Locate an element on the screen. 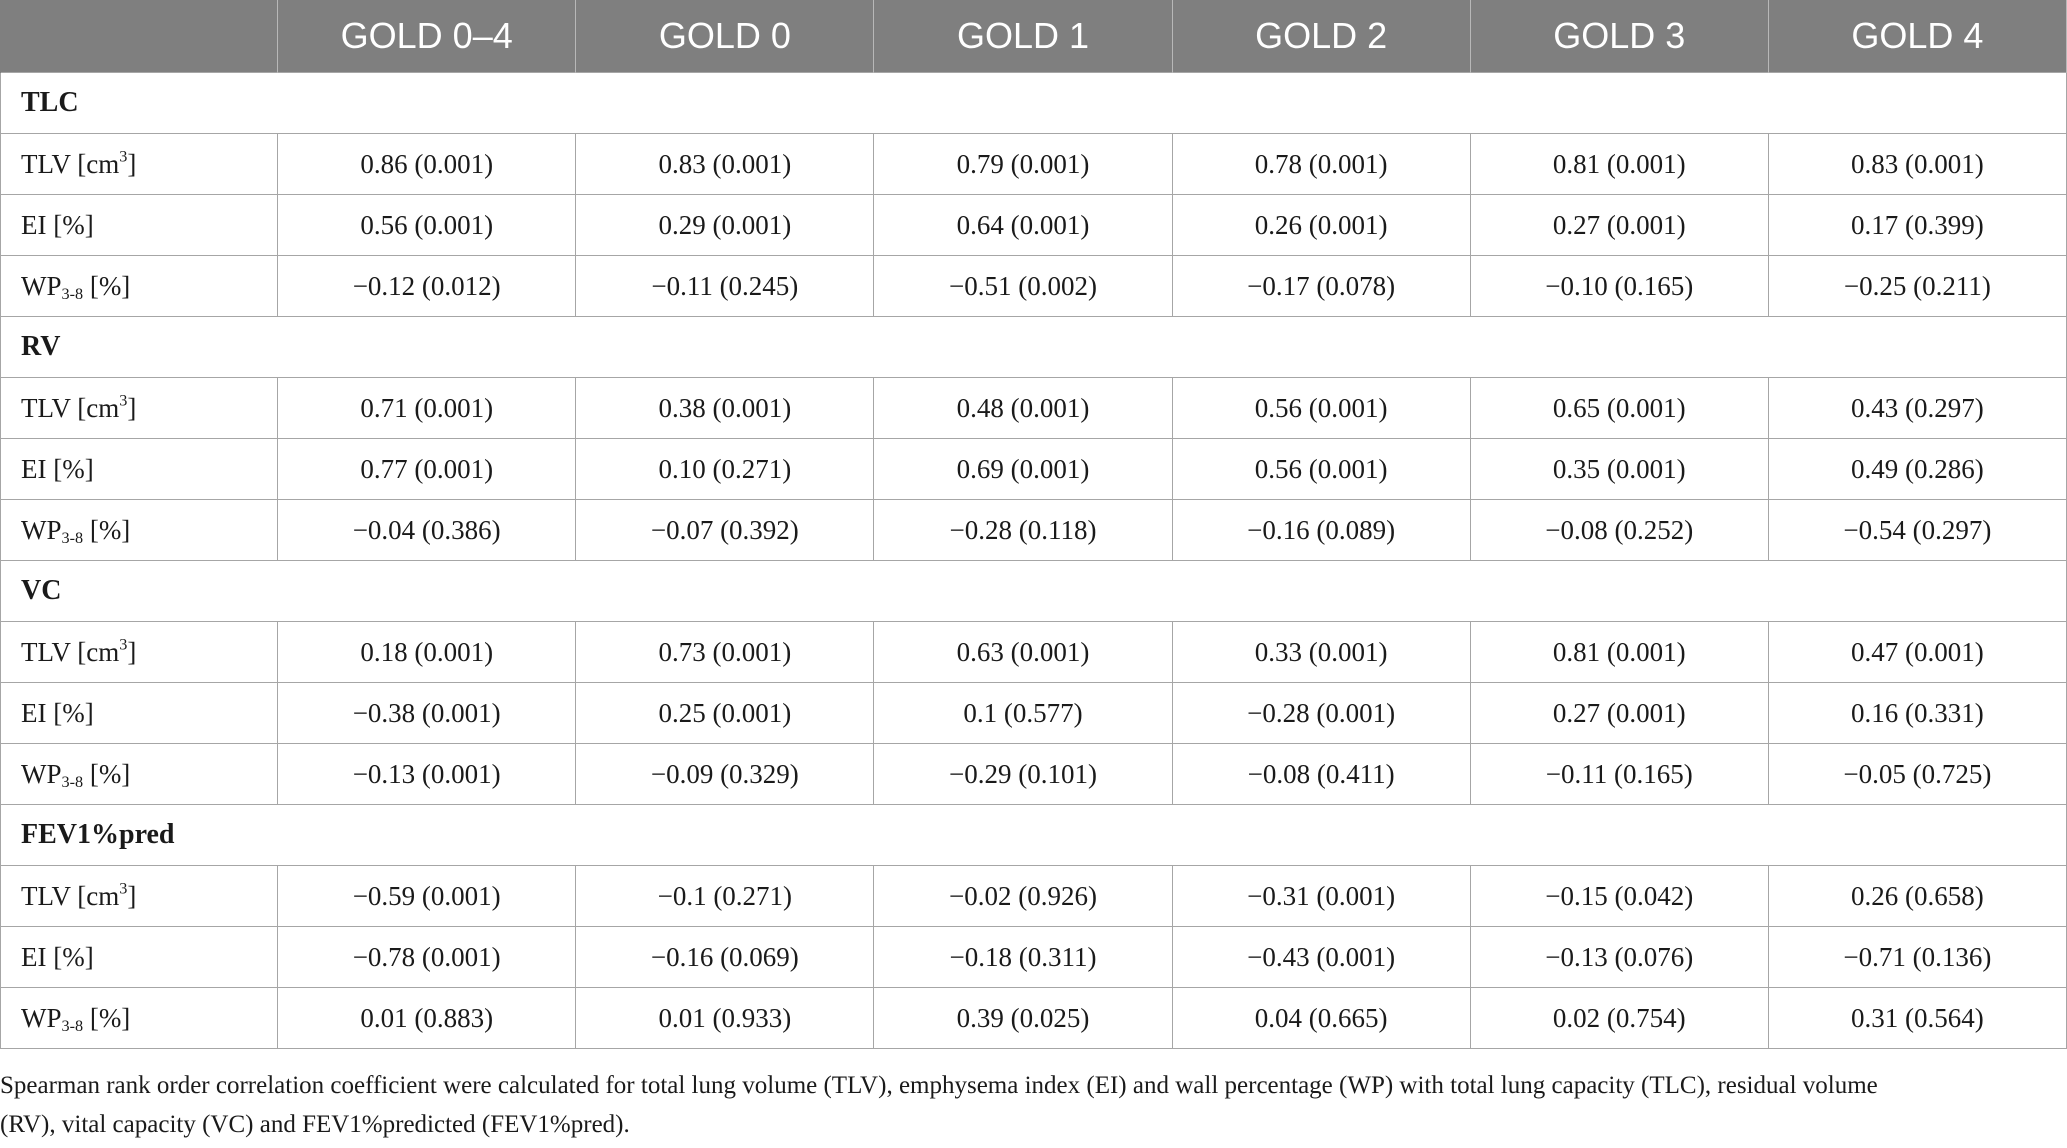  value-cell: 0.83 (0.001) is located at coordinates (725, 164).